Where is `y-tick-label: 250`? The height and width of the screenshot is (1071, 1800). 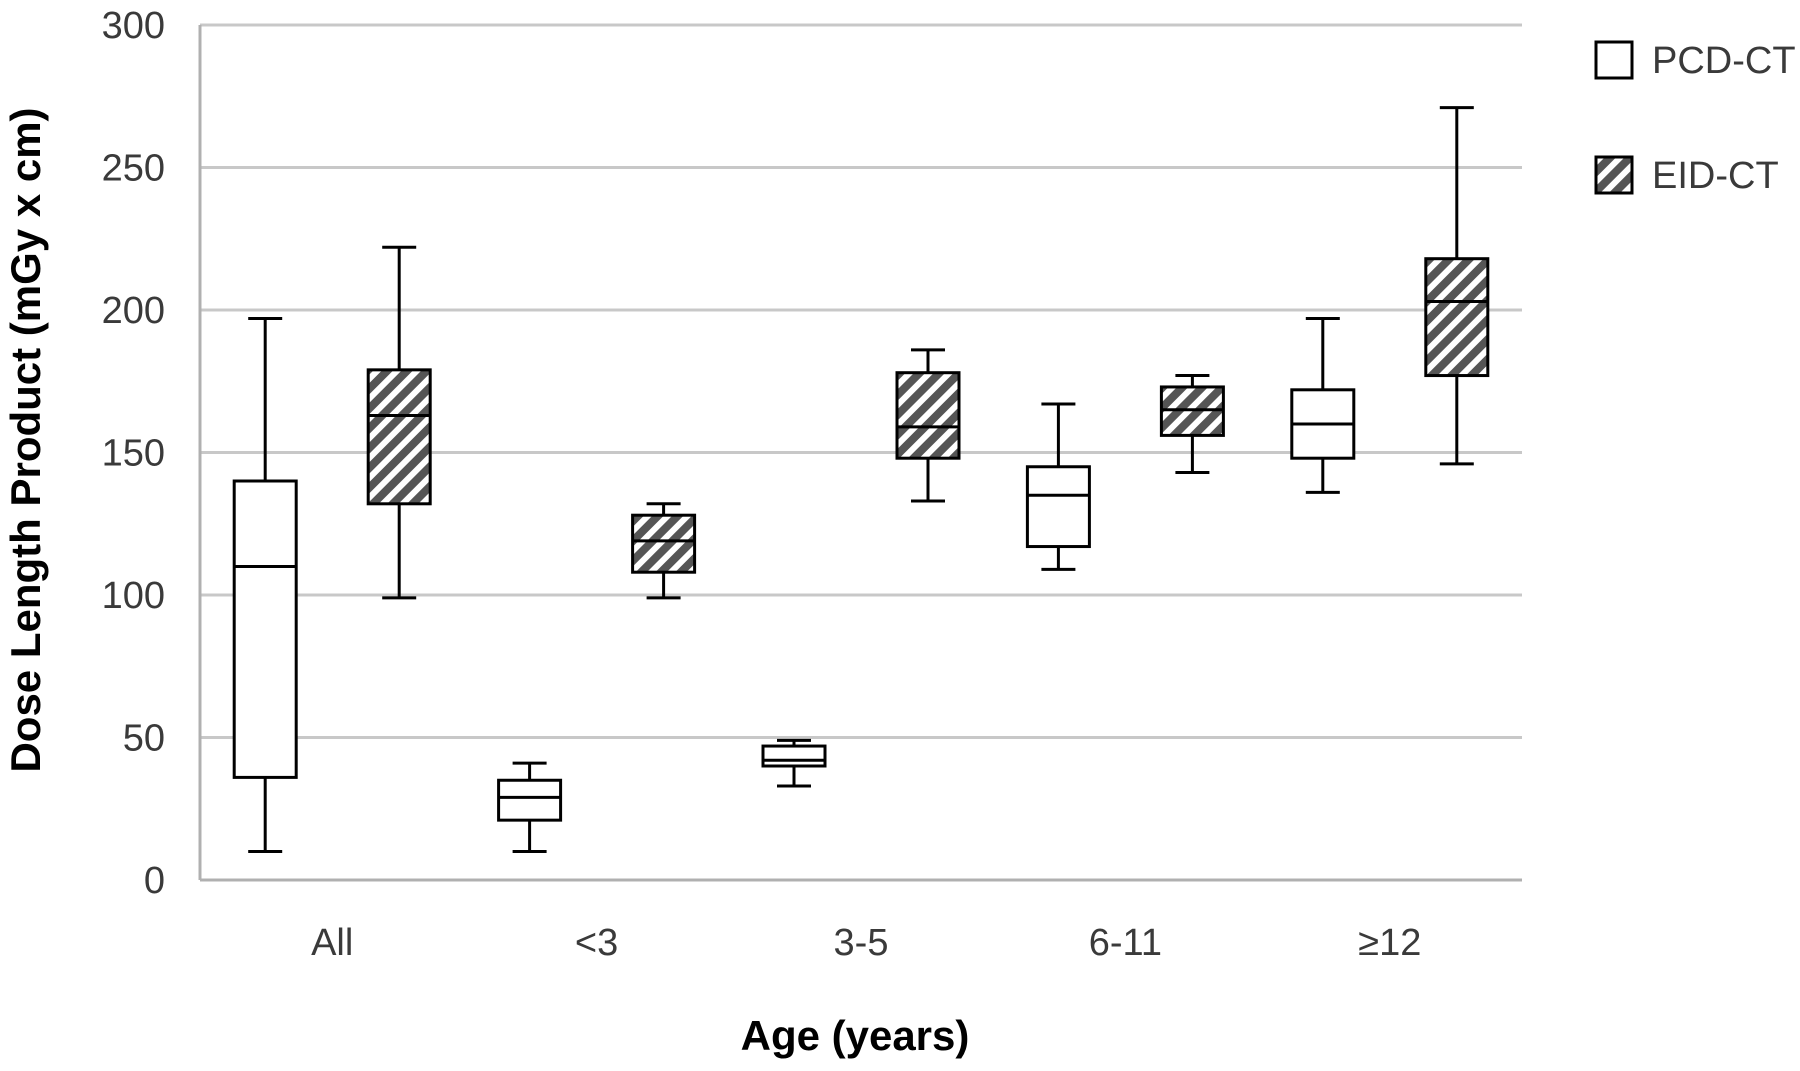 y-tick-label: 250 is located at coordinates (133, 169).